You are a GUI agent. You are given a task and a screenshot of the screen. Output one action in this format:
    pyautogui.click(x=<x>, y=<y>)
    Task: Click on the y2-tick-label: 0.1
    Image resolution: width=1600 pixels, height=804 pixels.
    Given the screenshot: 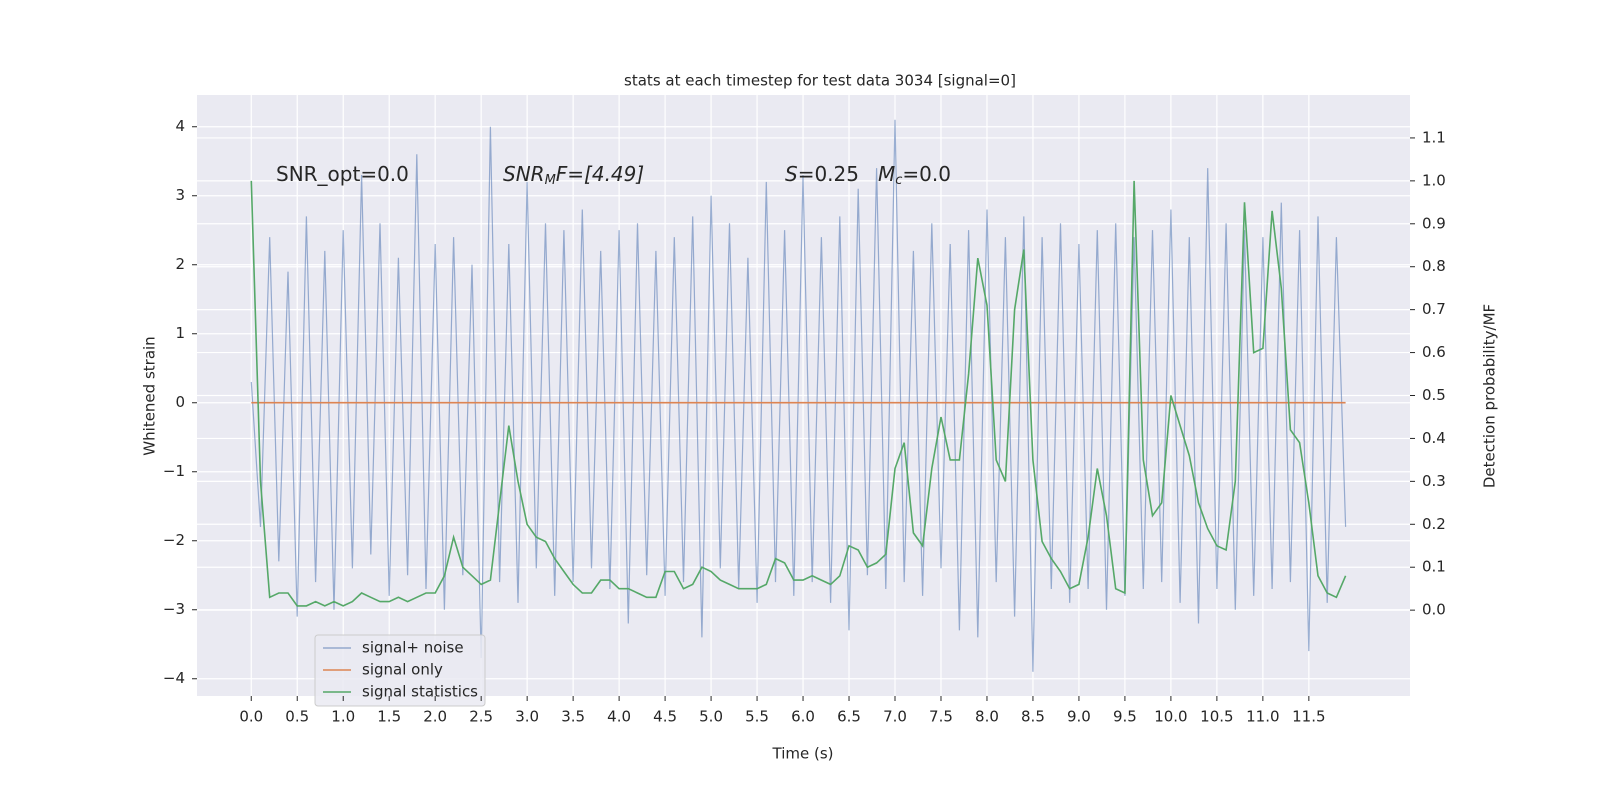 What is the action you would take?
    pyautogui.click(x=1434, y=567)
    